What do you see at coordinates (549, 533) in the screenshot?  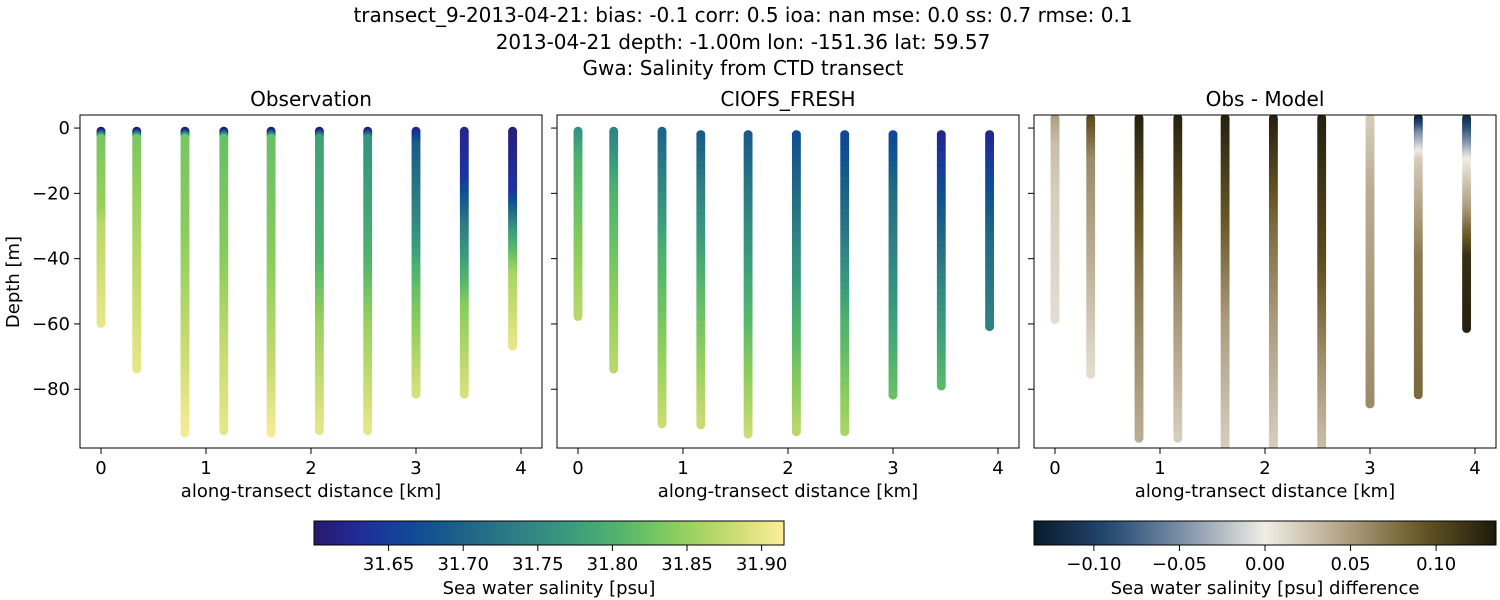 I see `colorbar-gradient` at bounding box center [549, 533].